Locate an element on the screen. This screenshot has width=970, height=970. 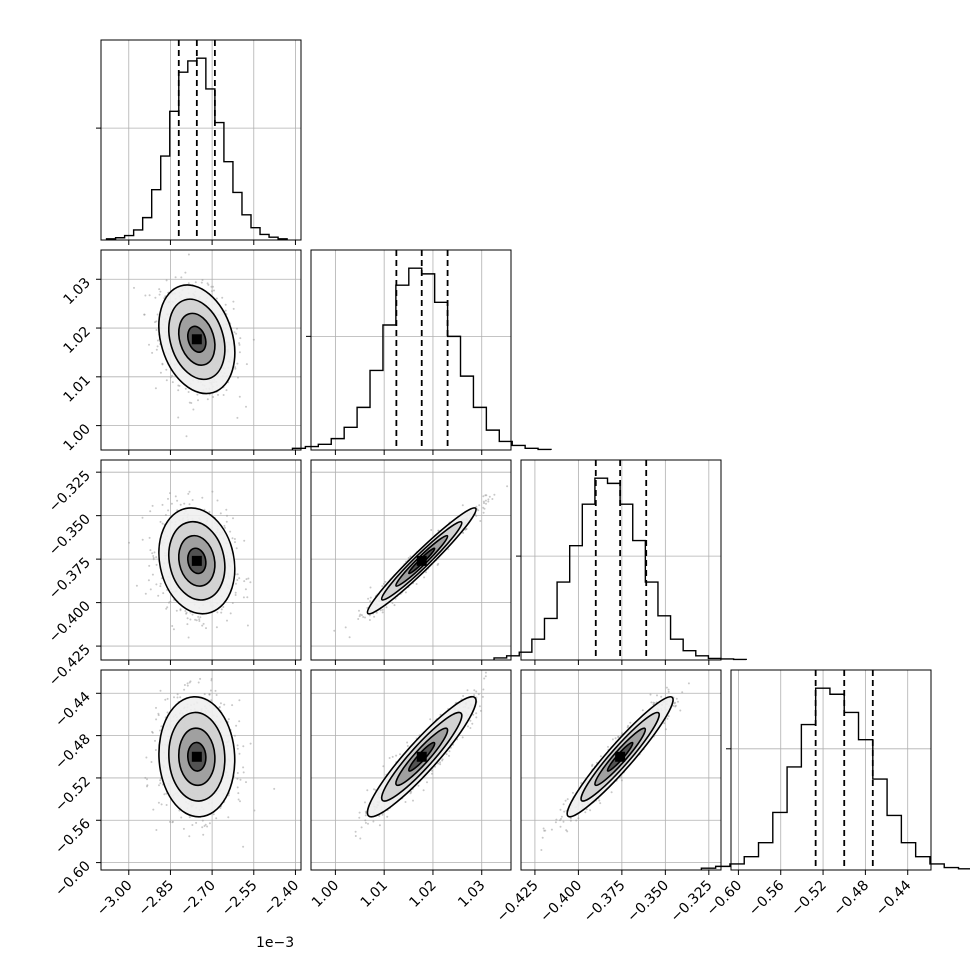
y-tick-label: −0.400 is located at coordinates (70, 622).